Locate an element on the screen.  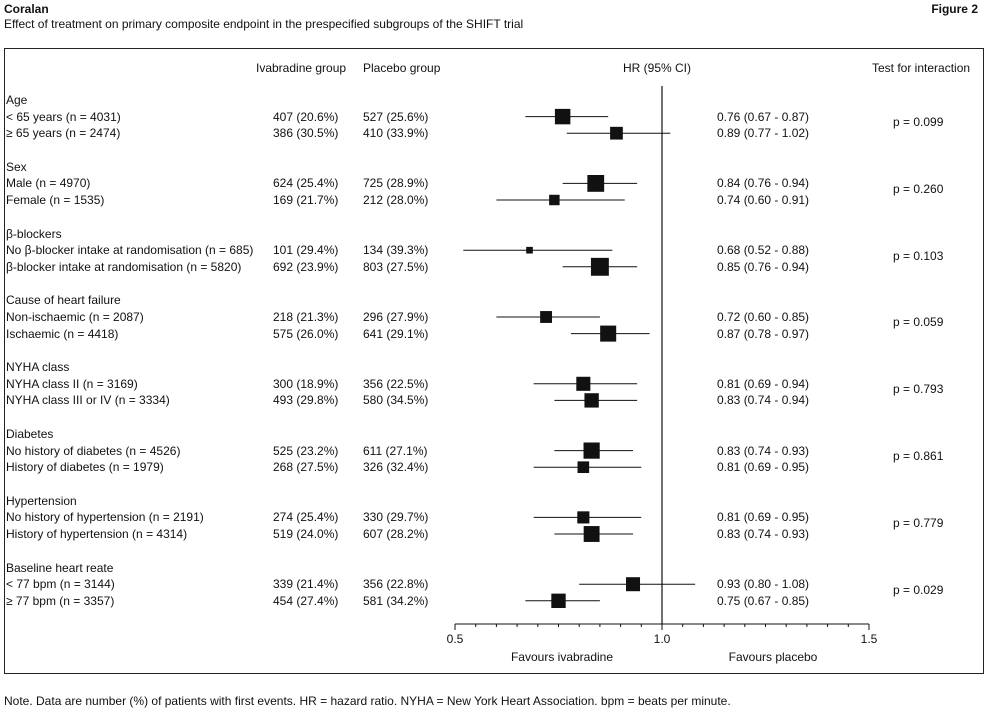
ivabradine-count: 274 (25.4%) is located at coordinates (306, 517).